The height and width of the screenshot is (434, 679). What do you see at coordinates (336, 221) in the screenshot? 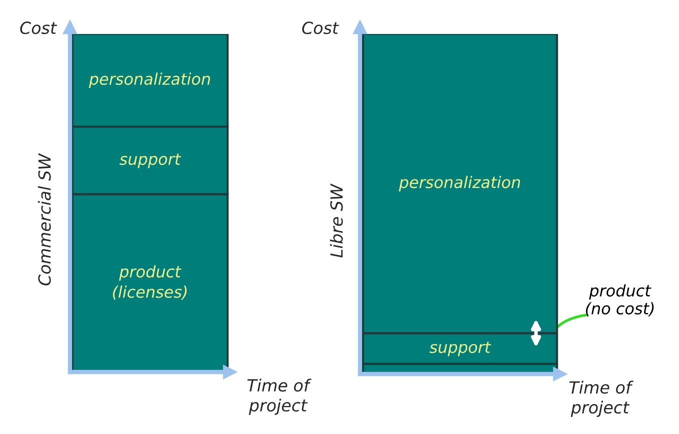
I see `text: Libre SW` at bounding box center [336, 221].